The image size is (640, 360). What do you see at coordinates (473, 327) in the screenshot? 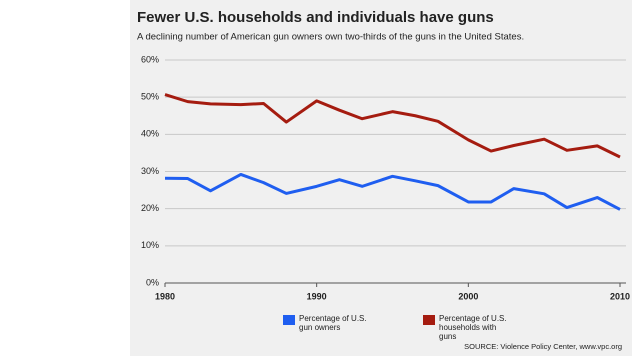
I see `legend-label: Percentage of U.S. households with guns` at bounding box center [473, 327].